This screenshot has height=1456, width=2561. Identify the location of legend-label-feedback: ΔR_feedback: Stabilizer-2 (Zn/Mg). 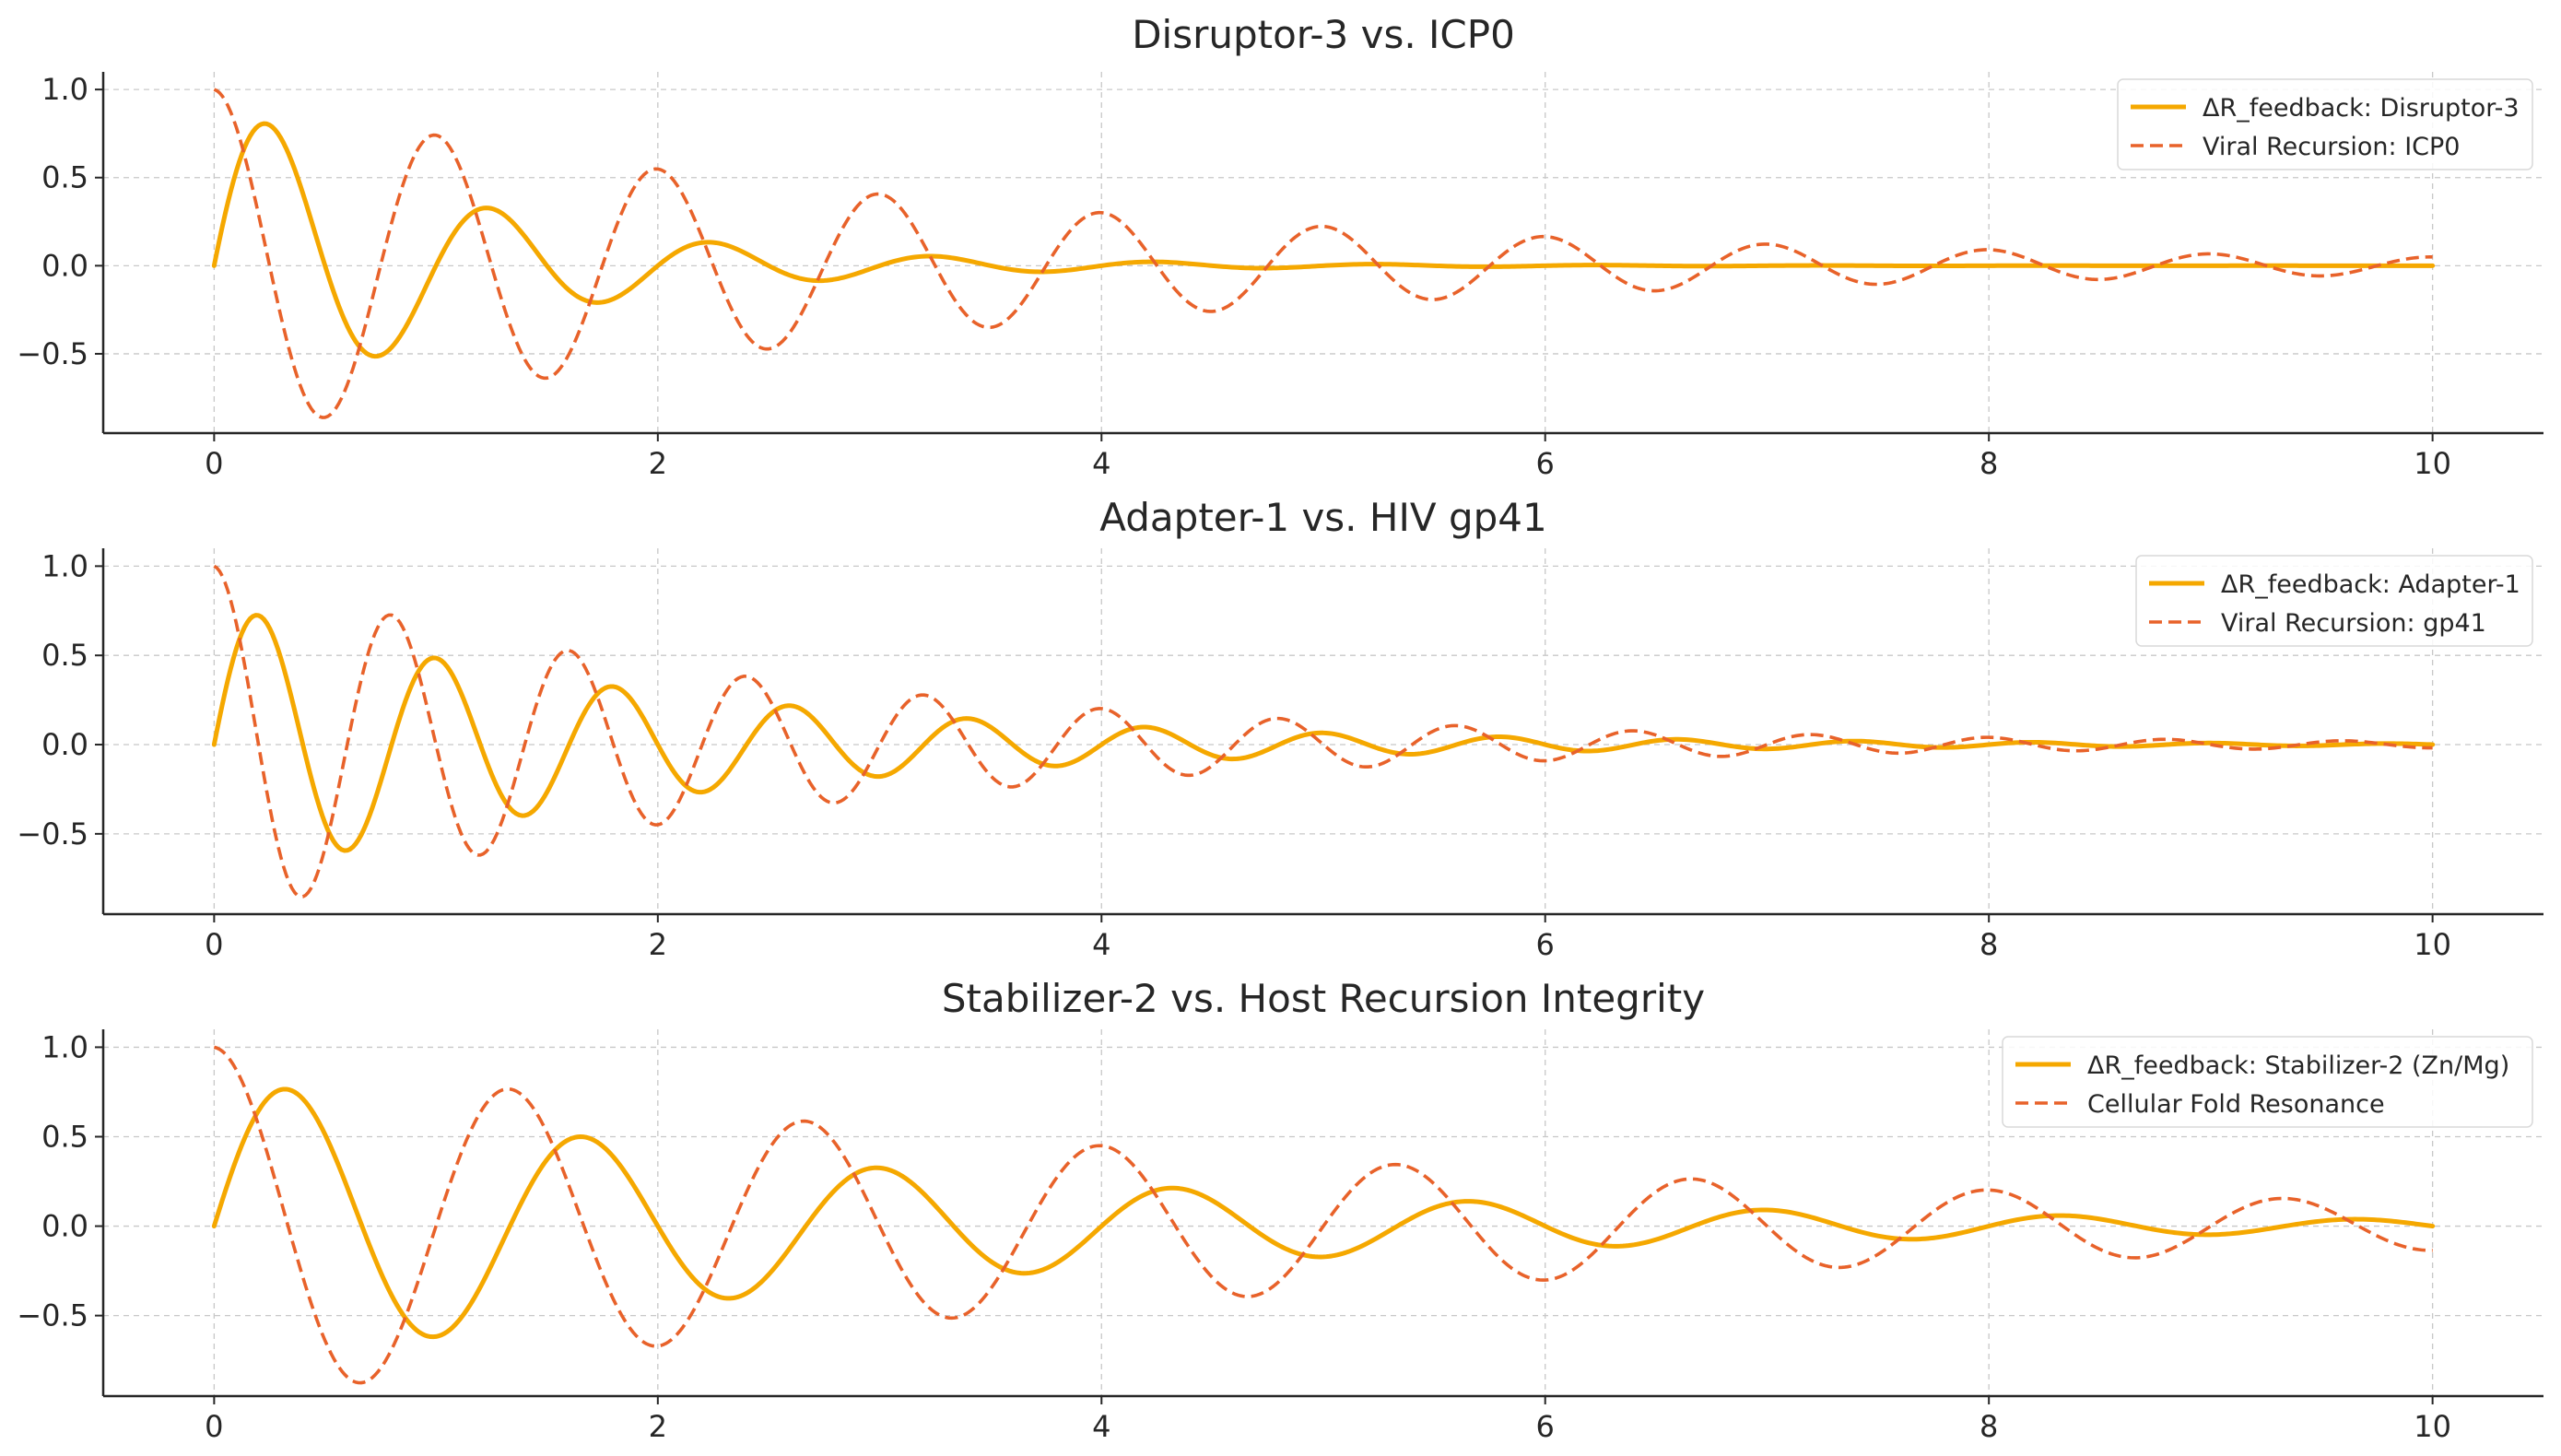
(2298, 1065).